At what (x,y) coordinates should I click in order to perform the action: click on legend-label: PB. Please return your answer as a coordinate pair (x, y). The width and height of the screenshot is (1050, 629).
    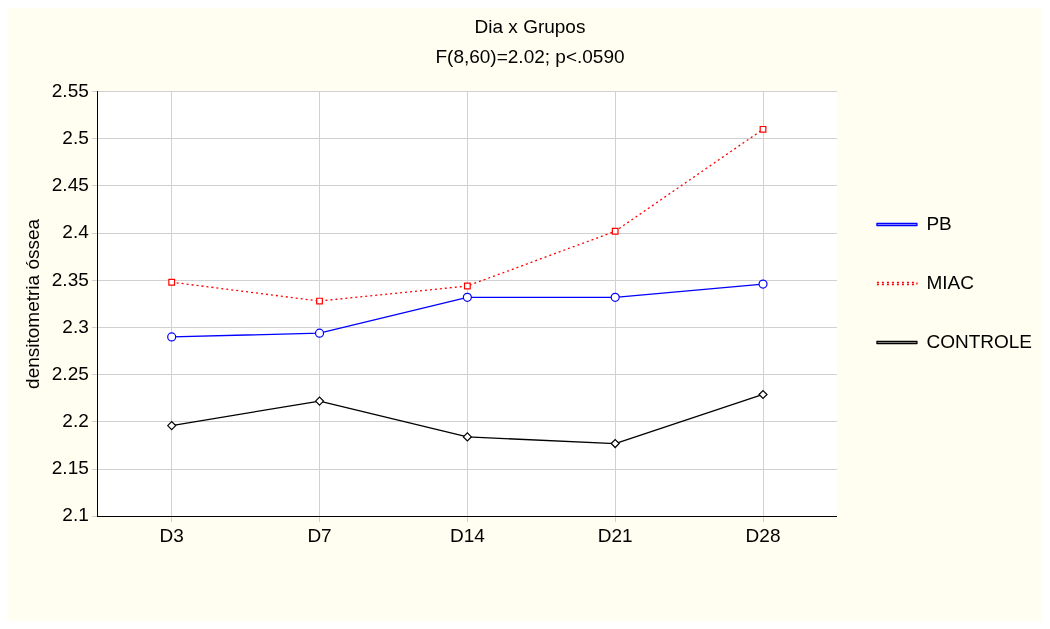
    Looking at the image, I should click on (939, 223).